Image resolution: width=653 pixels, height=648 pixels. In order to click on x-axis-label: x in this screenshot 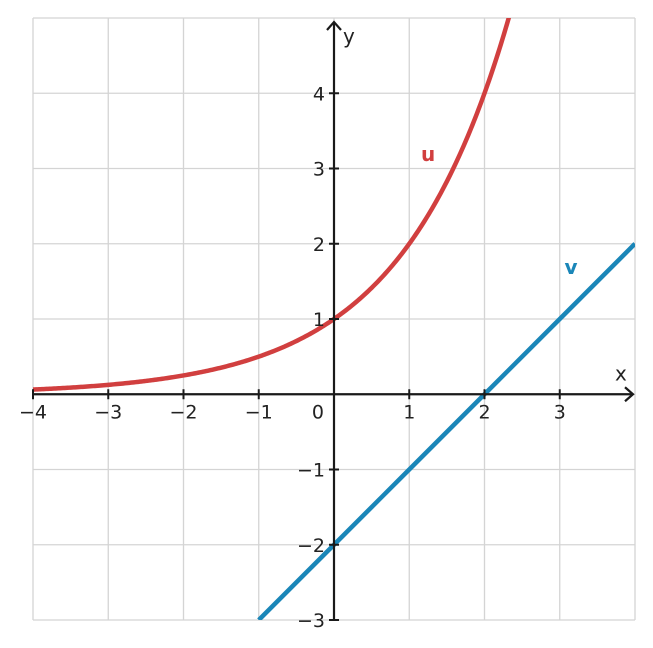, I will do `click(621, 373)`.